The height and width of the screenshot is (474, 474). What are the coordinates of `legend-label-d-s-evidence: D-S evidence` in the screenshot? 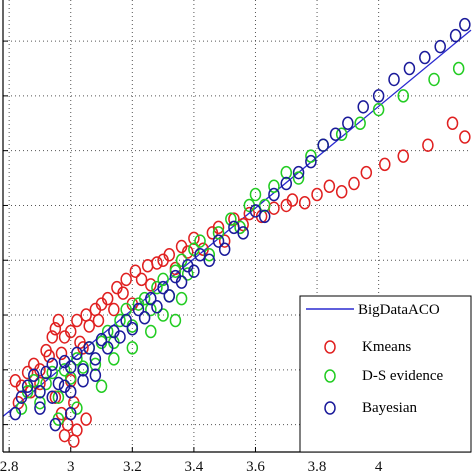 It's located at (403, 376).